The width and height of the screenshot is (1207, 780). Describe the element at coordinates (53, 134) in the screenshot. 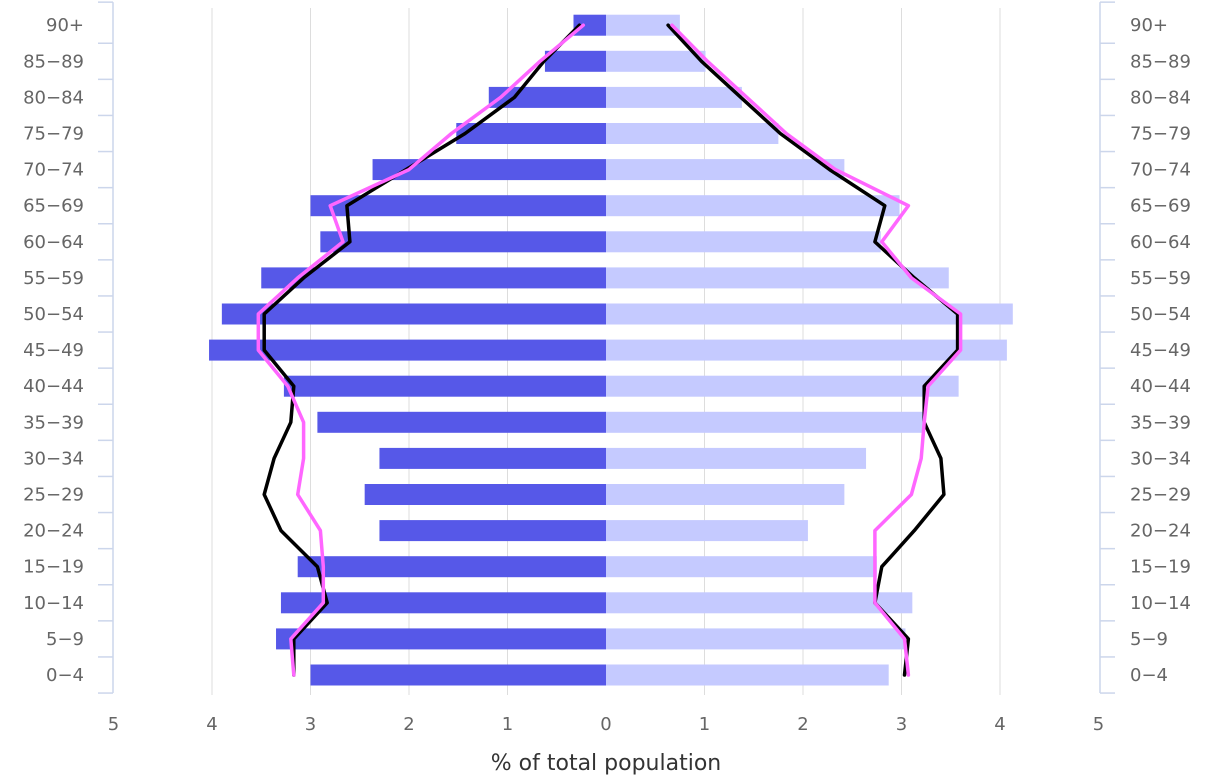

I see `y-tick-label-left: 75−79` at that location.